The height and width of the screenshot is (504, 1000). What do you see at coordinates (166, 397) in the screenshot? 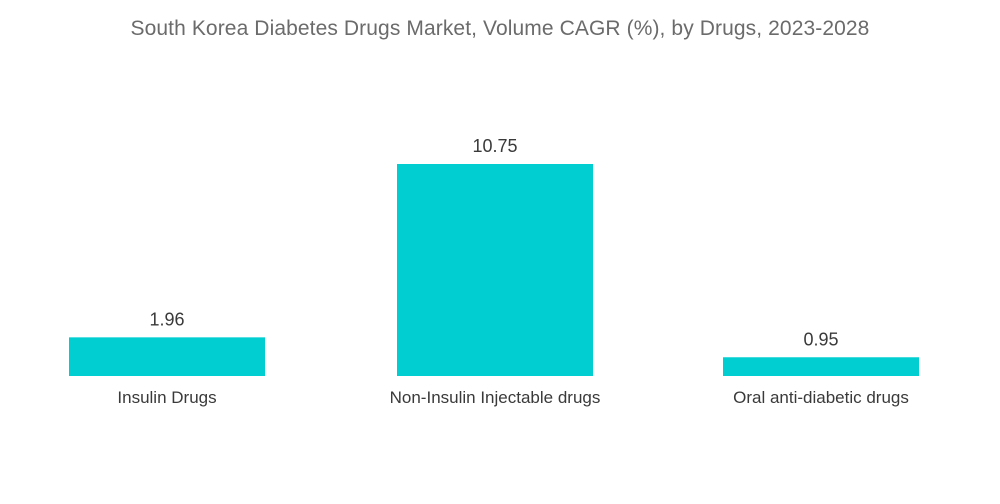
I see `category-label-1: Insulin Drugs` at bounding box center [166, 397].